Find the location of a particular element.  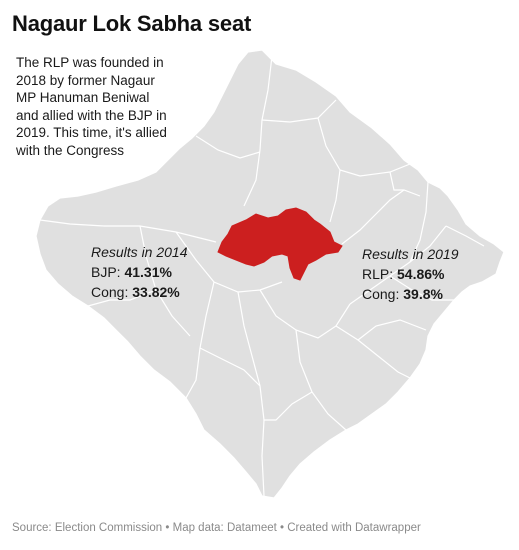

intro-line: 2019. This time, it's allied is located at coordinates (91, 132).